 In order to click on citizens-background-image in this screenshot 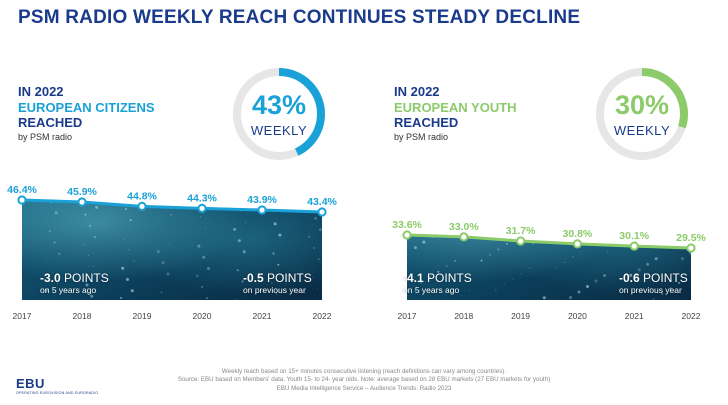, I will do `click(172, 250)`.